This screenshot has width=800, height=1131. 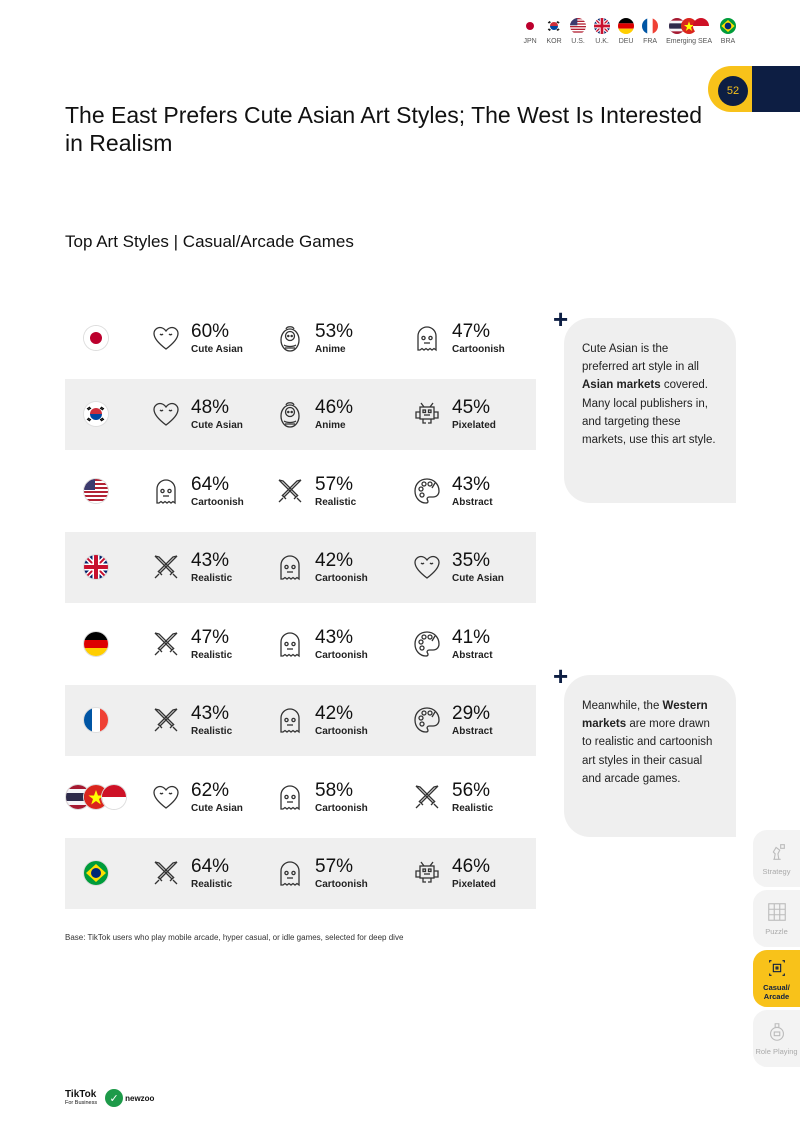 I want to click on callout-highlight: Asian markets, so click(x=621, y=385).